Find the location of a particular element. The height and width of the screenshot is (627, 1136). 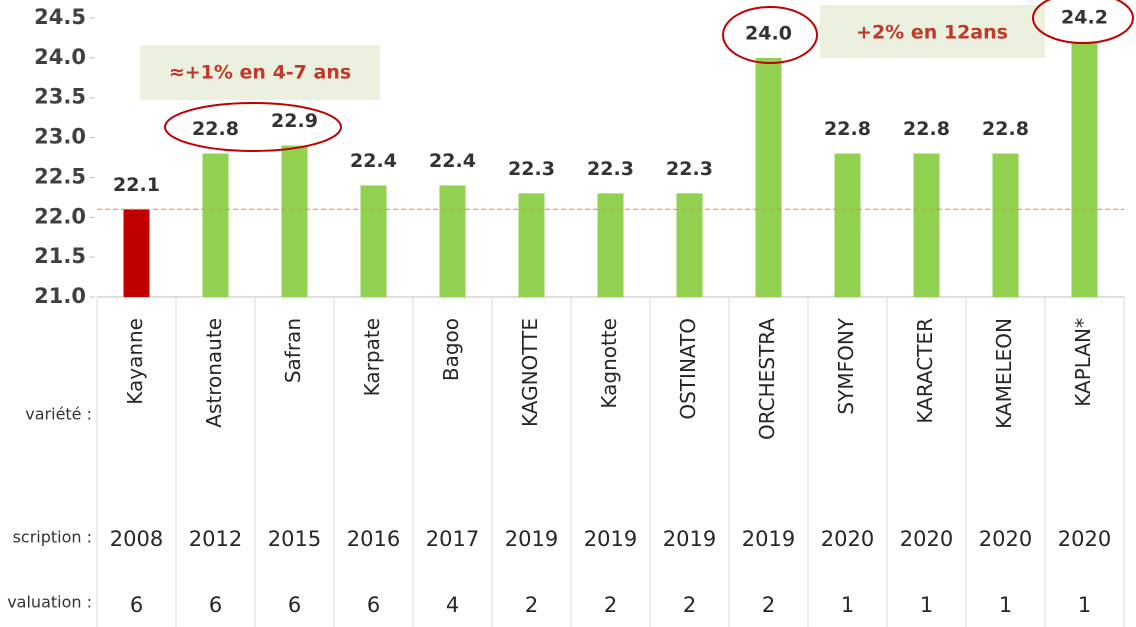

row-label: valuation : is located at coordinates (49, 602).